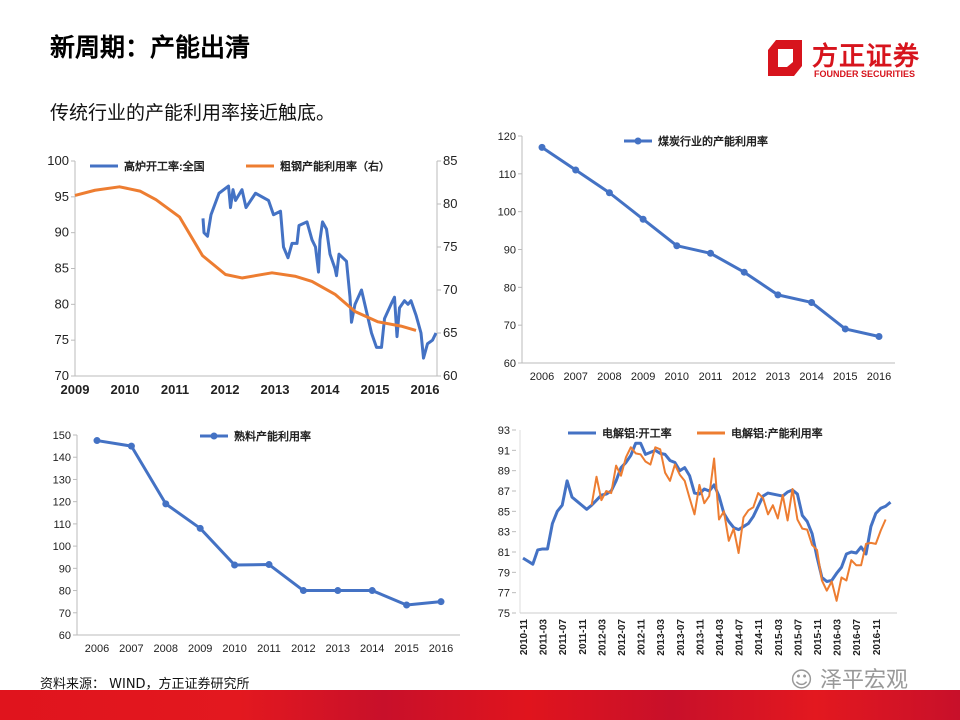 This screenshot has width=960, height=720. Describe the element at coordinates (677, 377) in the screenshot. I see `coal-x-tick-label: 2010` at that location.